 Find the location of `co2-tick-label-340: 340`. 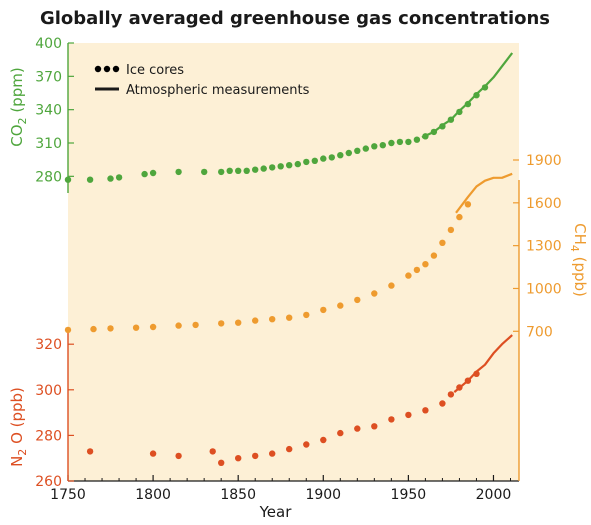

co2-tick-label-340: 340 is located at coordinates (48, 111).